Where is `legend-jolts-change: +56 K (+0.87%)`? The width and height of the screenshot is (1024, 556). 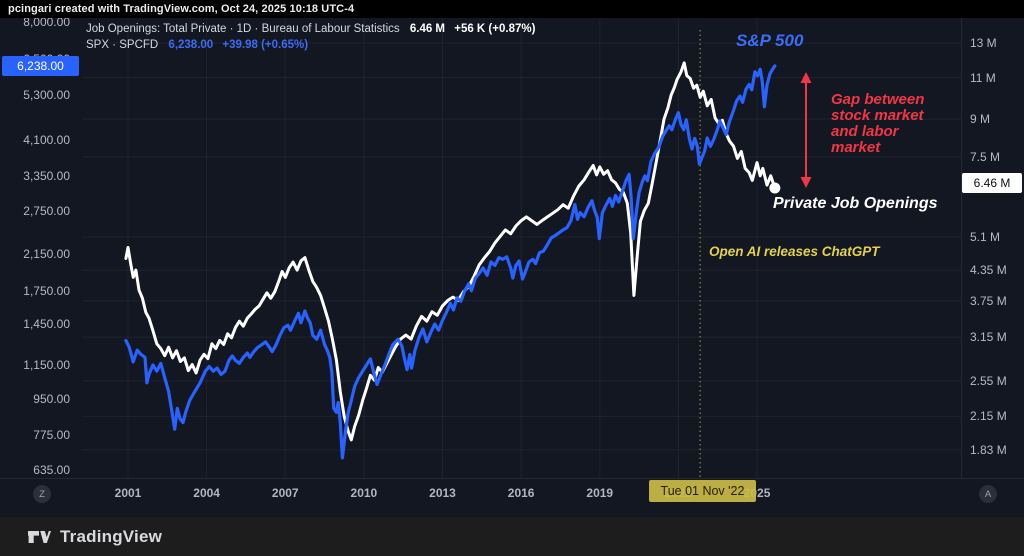 legend-jolts-change: +56 K (+0.87%) is located at coordinates (495, 29).